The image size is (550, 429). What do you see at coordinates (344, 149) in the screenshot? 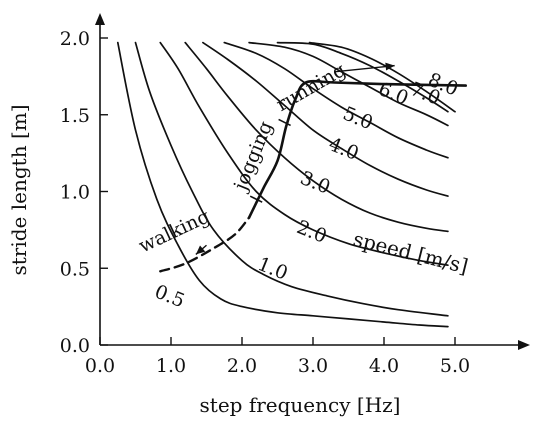
I see `contour-label-4-0: 4.0` at bounding box center [344, 149].